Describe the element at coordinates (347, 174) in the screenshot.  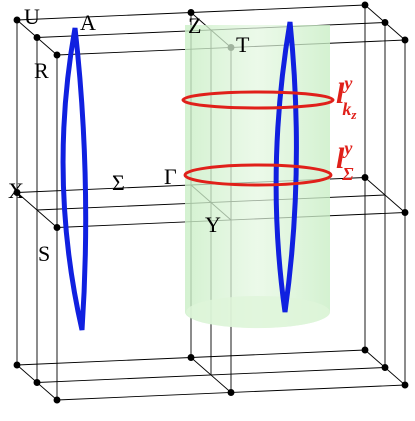
I see `sub: Σ` at that location.